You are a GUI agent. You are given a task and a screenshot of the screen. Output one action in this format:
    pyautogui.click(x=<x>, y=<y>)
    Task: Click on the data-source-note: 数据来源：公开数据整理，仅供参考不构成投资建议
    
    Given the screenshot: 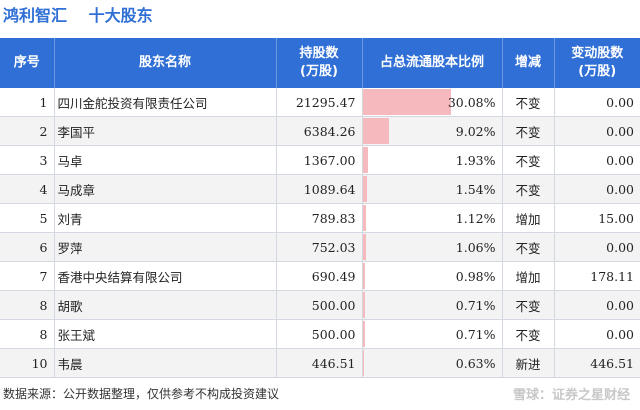 What is the action you would take?
    pyautogui.click(x=141, y=394)
    